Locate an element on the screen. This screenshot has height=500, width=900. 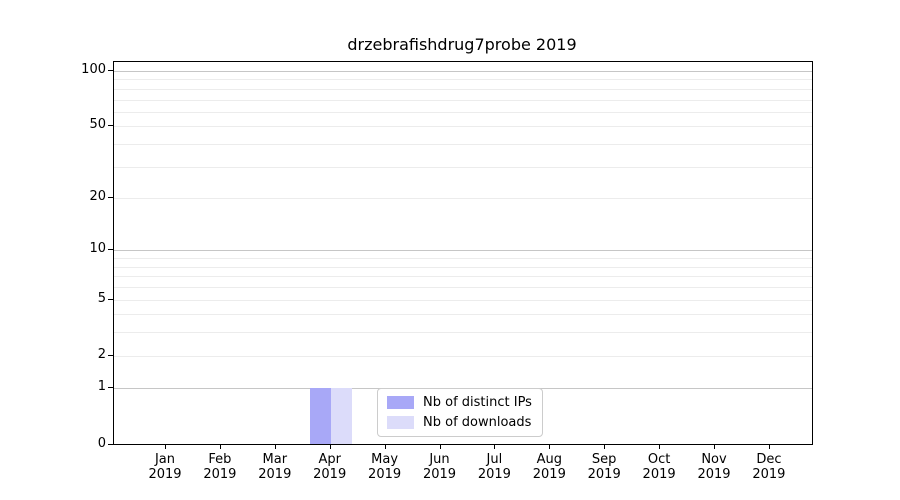
y-tick-label: 2 is located at coordinates (101, 354).